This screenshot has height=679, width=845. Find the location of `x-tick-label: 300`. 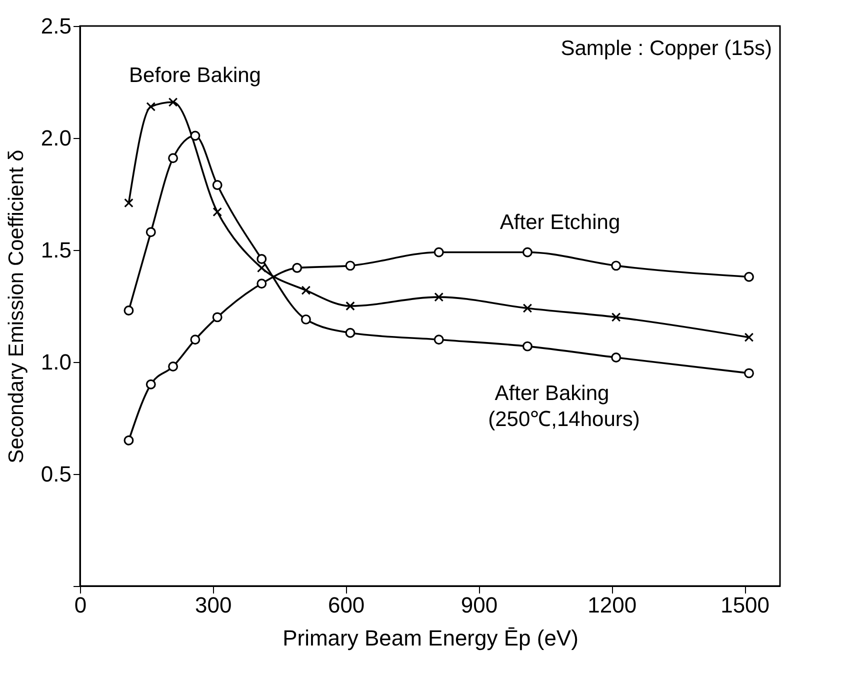

x-tick-label: 300 is located at coordinates (213, 605).